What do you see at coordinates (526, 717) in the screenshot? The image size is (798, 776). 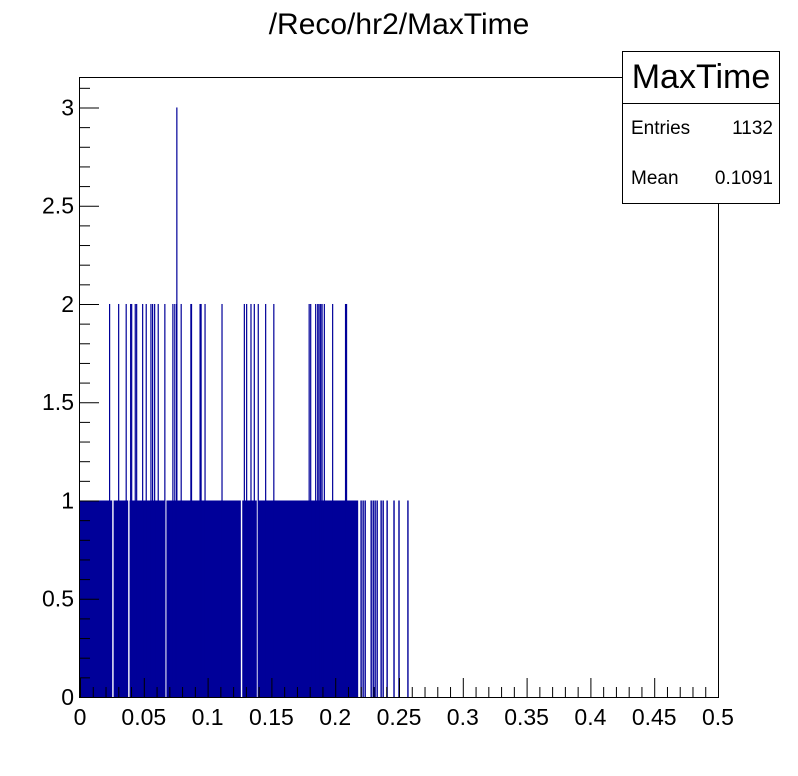 I see `x-tick-label: 0.35` at bounding box center [526, 717].